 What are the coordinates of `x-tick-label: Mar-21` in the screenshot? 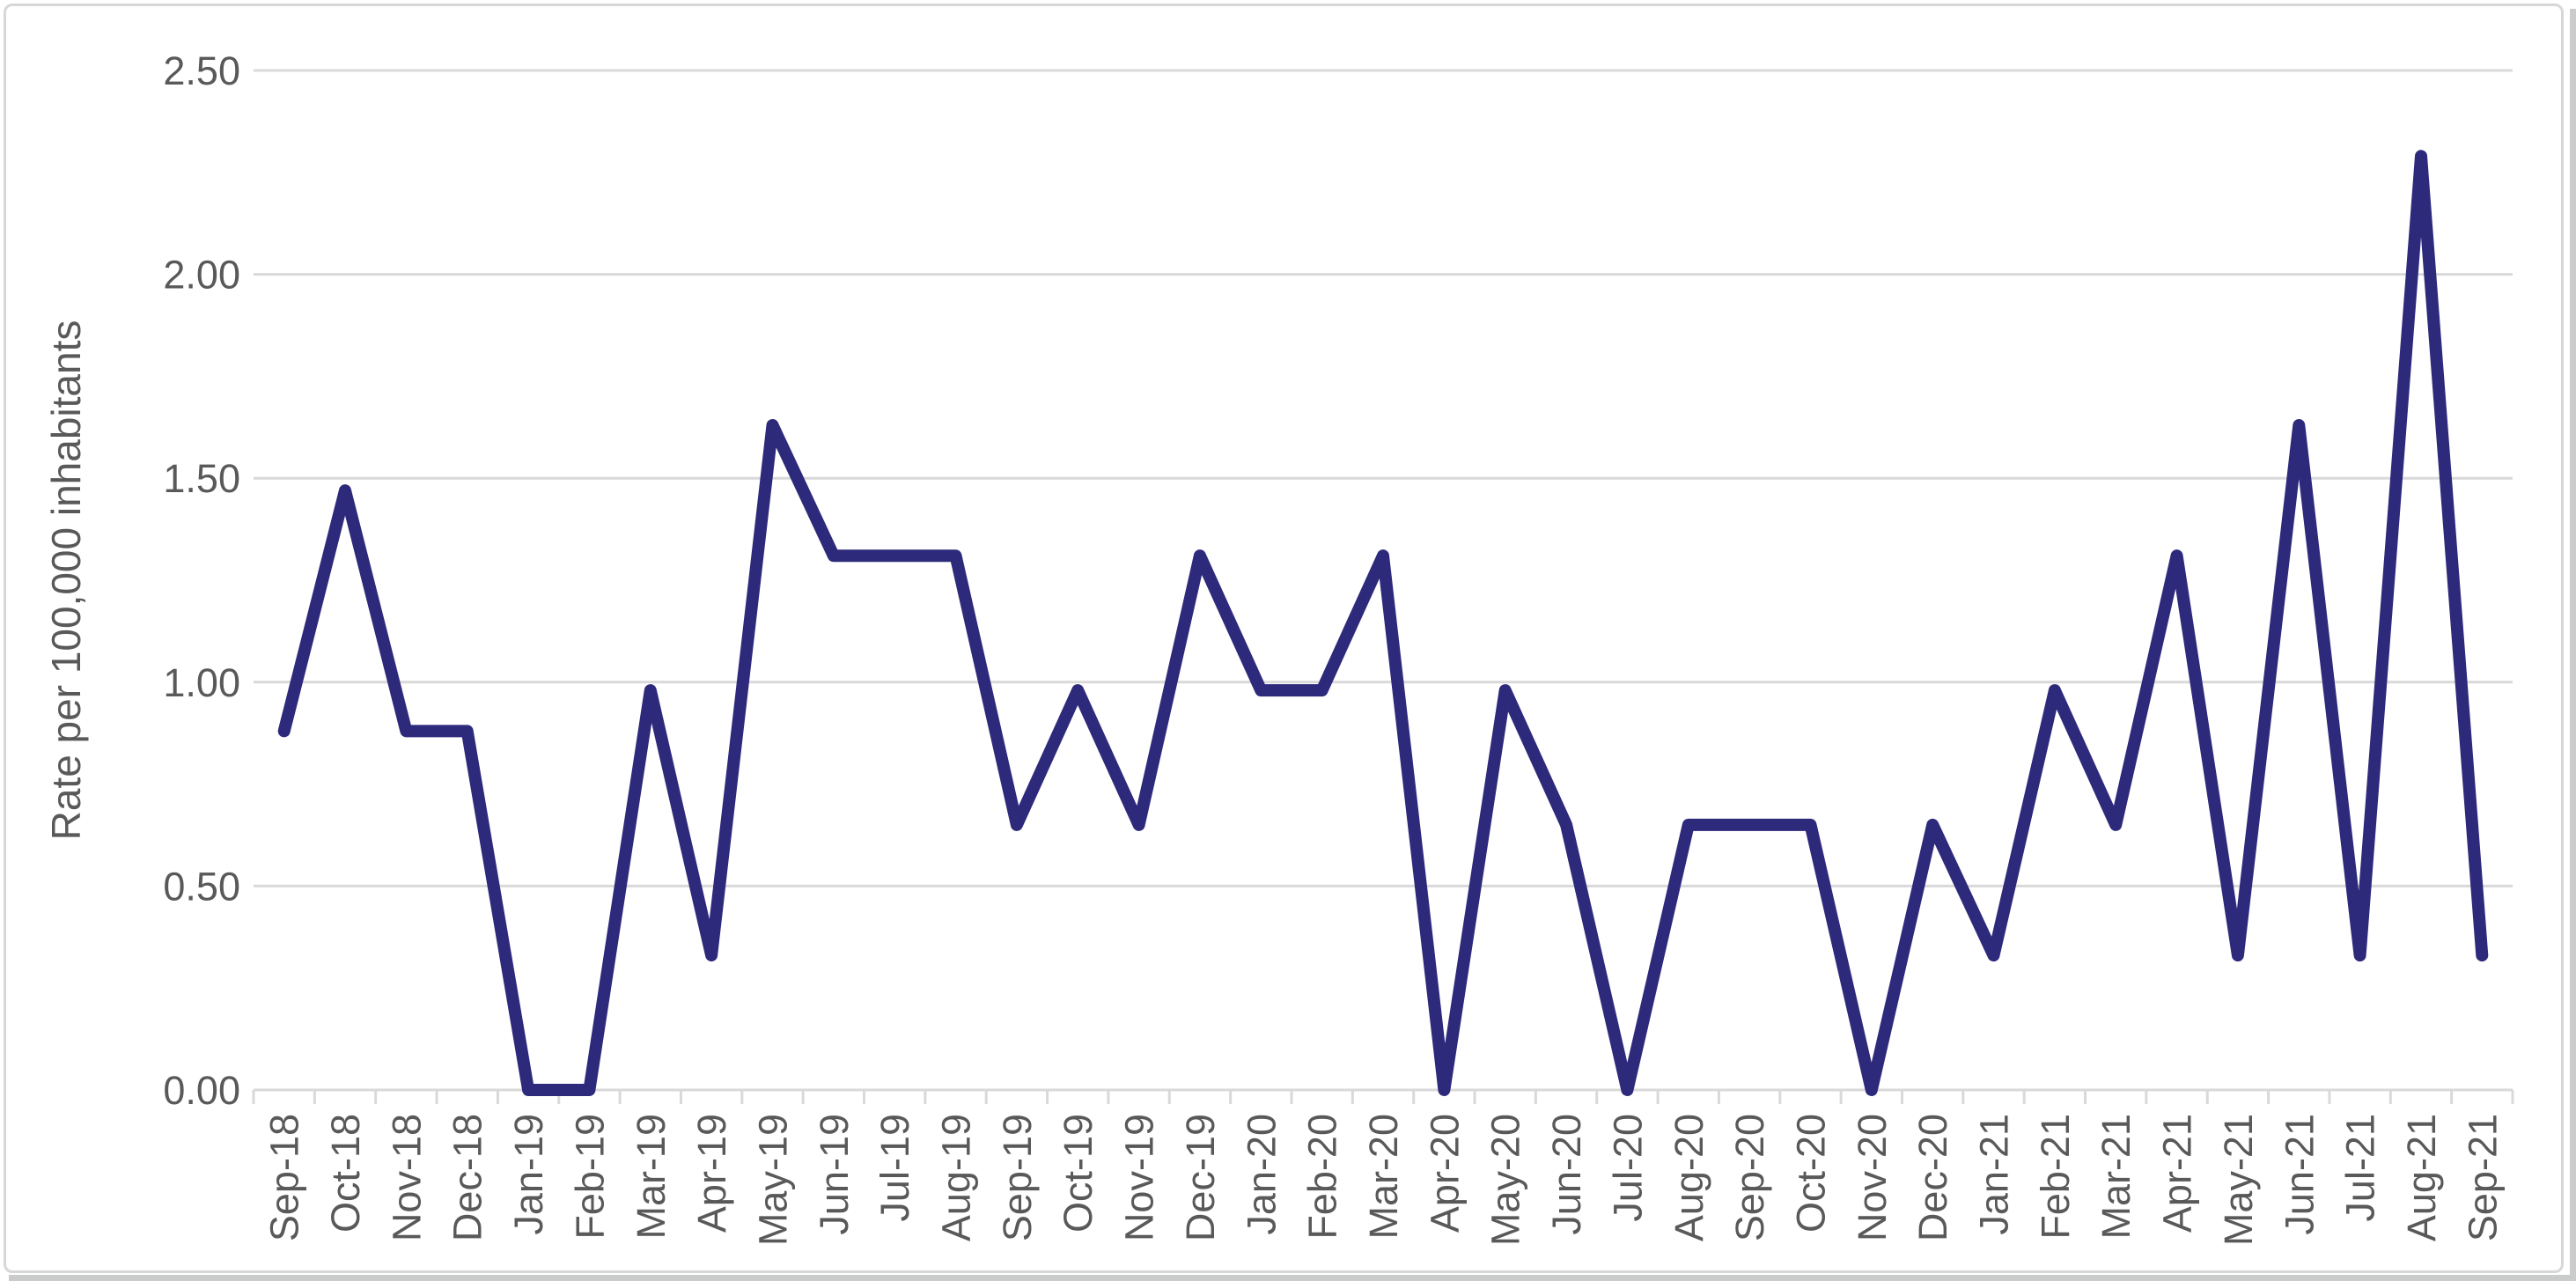 It's located at (2116, 1177).